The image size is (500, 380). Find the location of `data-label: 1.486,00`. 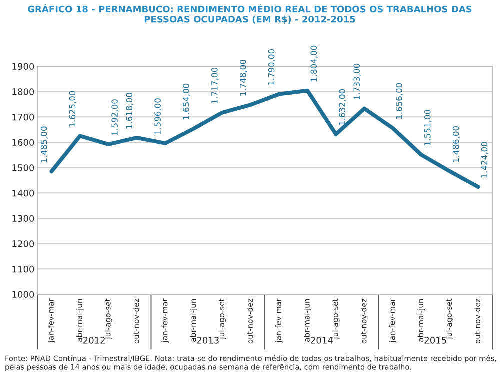

data-label: 1.486,00 is located at coordinates (456, 144).